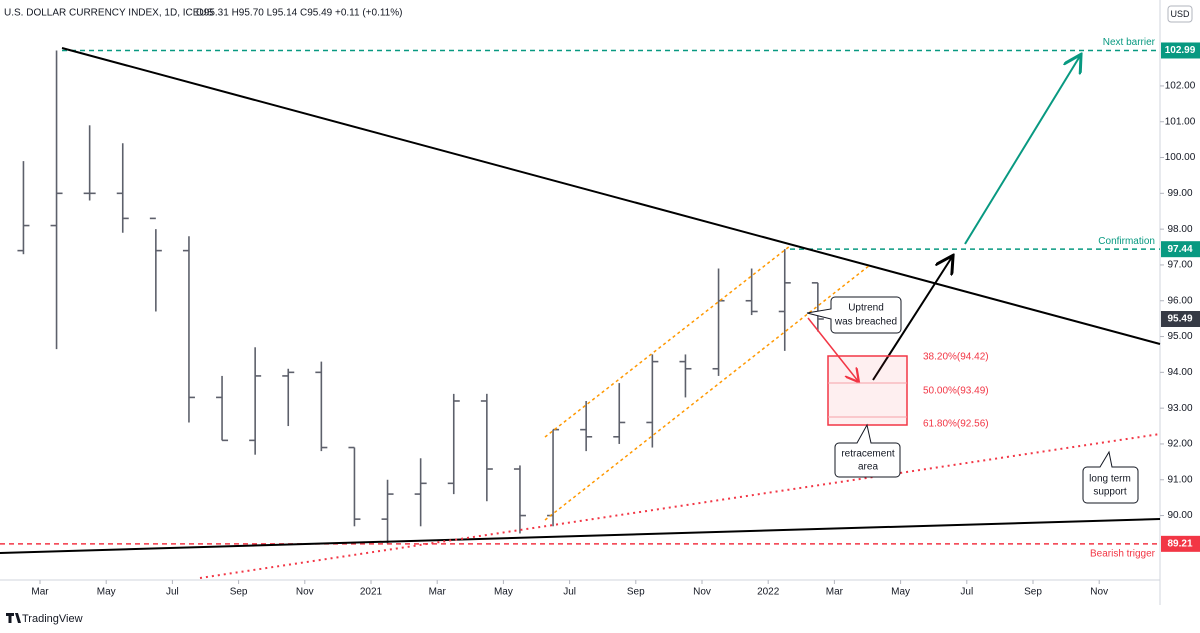 The width and height of the screenshot is (1200, 633). I want to click on y-tick-label: 101.00, so click(1180, 121).